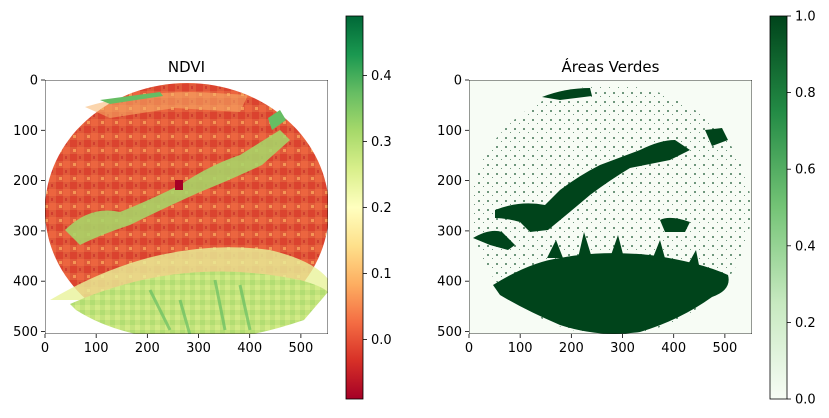 The image size is (829, 418). I want to click on ndvi-ytick-label: 0, so click(34, 81).